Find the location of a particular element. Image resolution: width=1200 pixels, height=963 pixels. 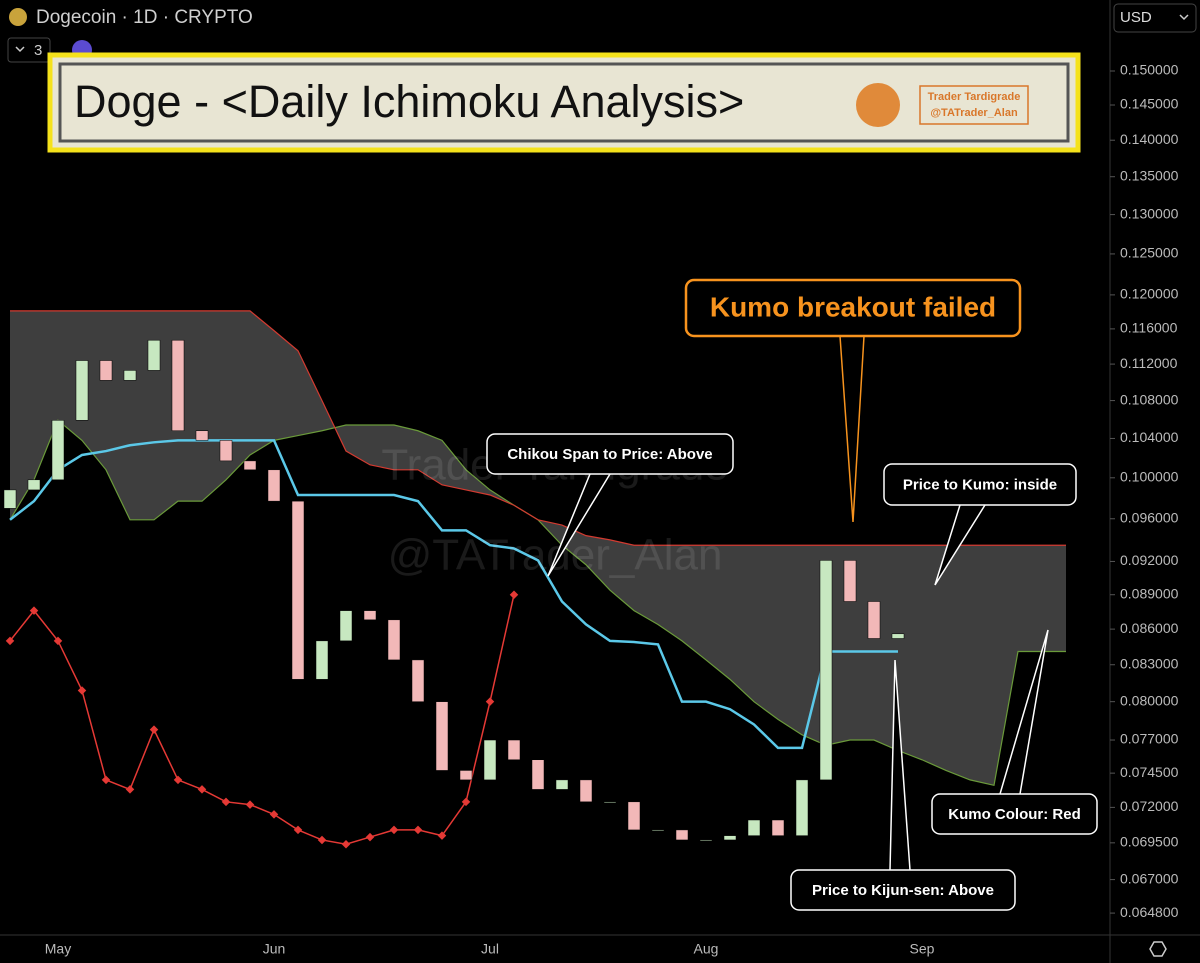

settings-icon is located at coordinates (1158, 949).